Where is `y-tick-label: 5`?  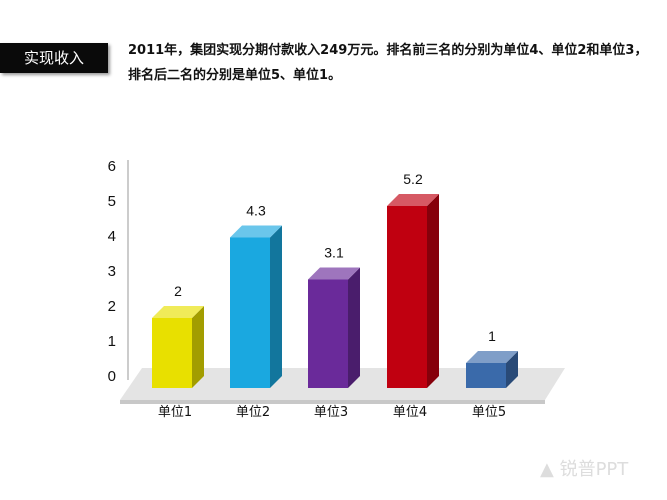 y-tick-label: 5 is located at coordinates (112, 201).